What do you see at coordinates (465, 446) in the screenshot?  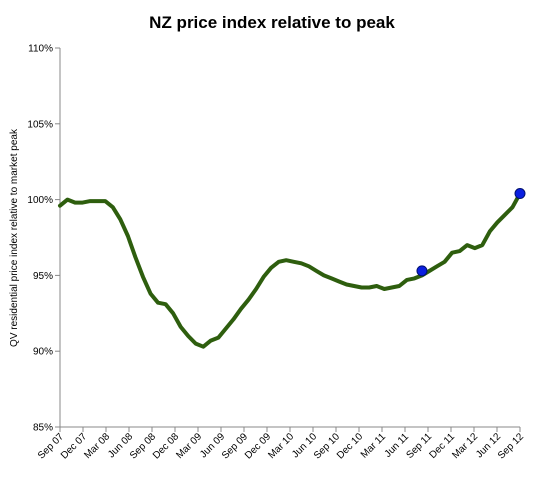 I see `x-tick-label: Mar 12` at bounding box center [465, 446].